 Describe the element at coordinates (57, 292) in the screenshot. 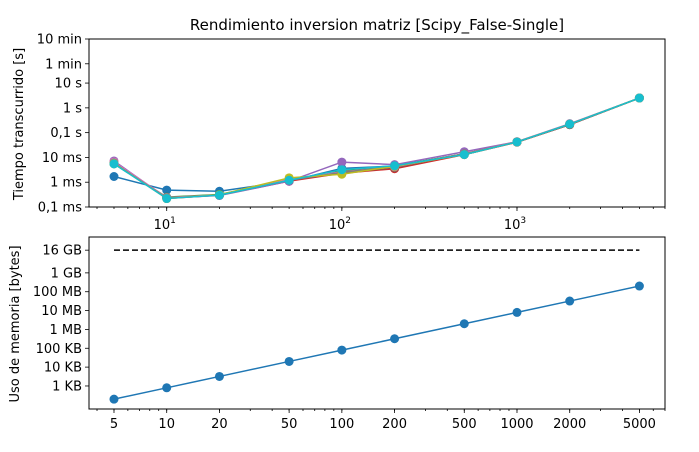

I see `y-tick-label: 100 MB` at that location.